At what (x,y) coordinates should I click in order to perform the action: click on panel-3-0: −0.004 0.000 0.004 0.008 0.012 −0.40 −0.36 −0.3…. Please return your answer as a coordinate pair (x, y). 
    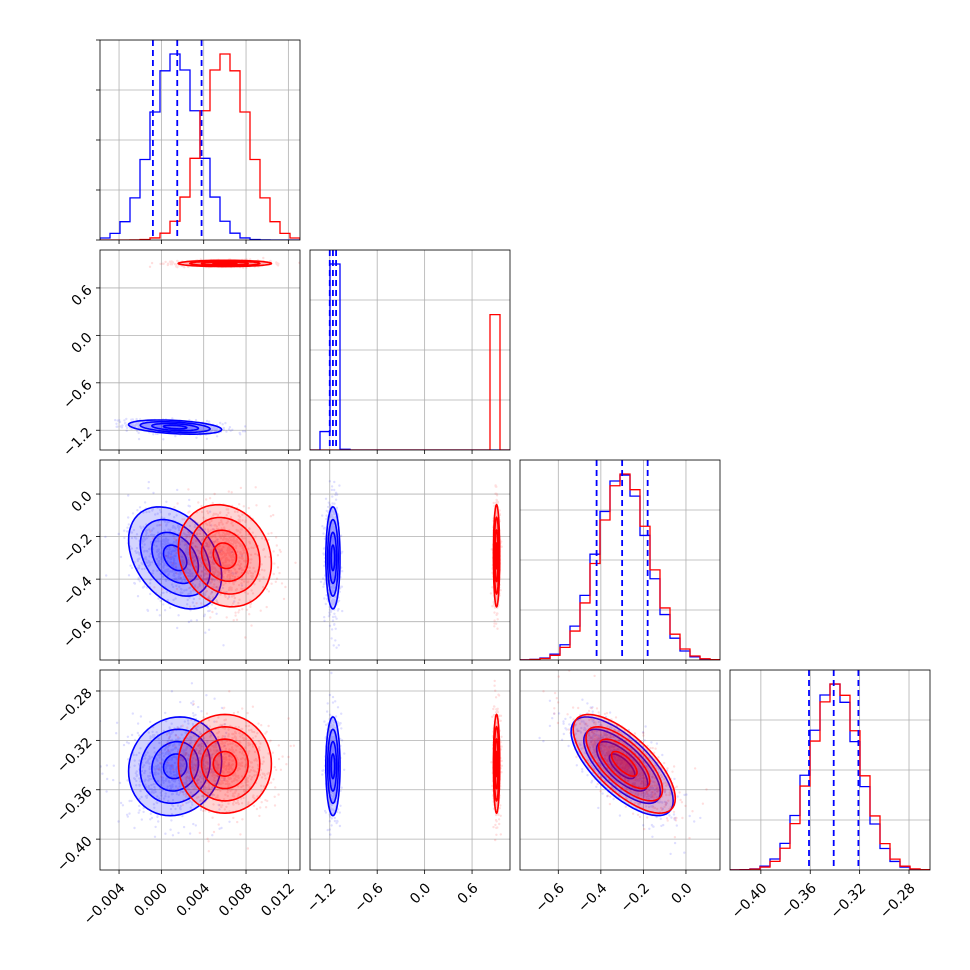
    Looking at the image, I should click on (177, 798).